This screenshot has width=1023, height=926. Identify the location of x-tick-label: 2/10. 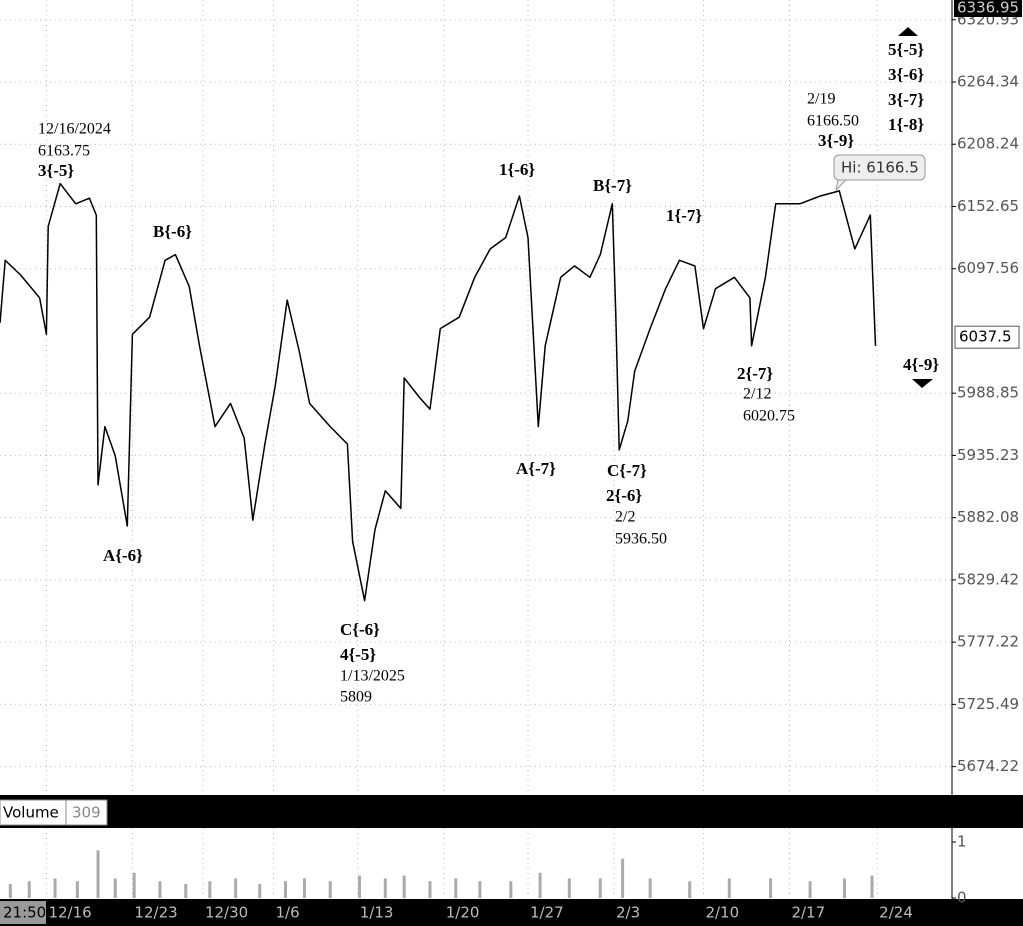
(722, 913).